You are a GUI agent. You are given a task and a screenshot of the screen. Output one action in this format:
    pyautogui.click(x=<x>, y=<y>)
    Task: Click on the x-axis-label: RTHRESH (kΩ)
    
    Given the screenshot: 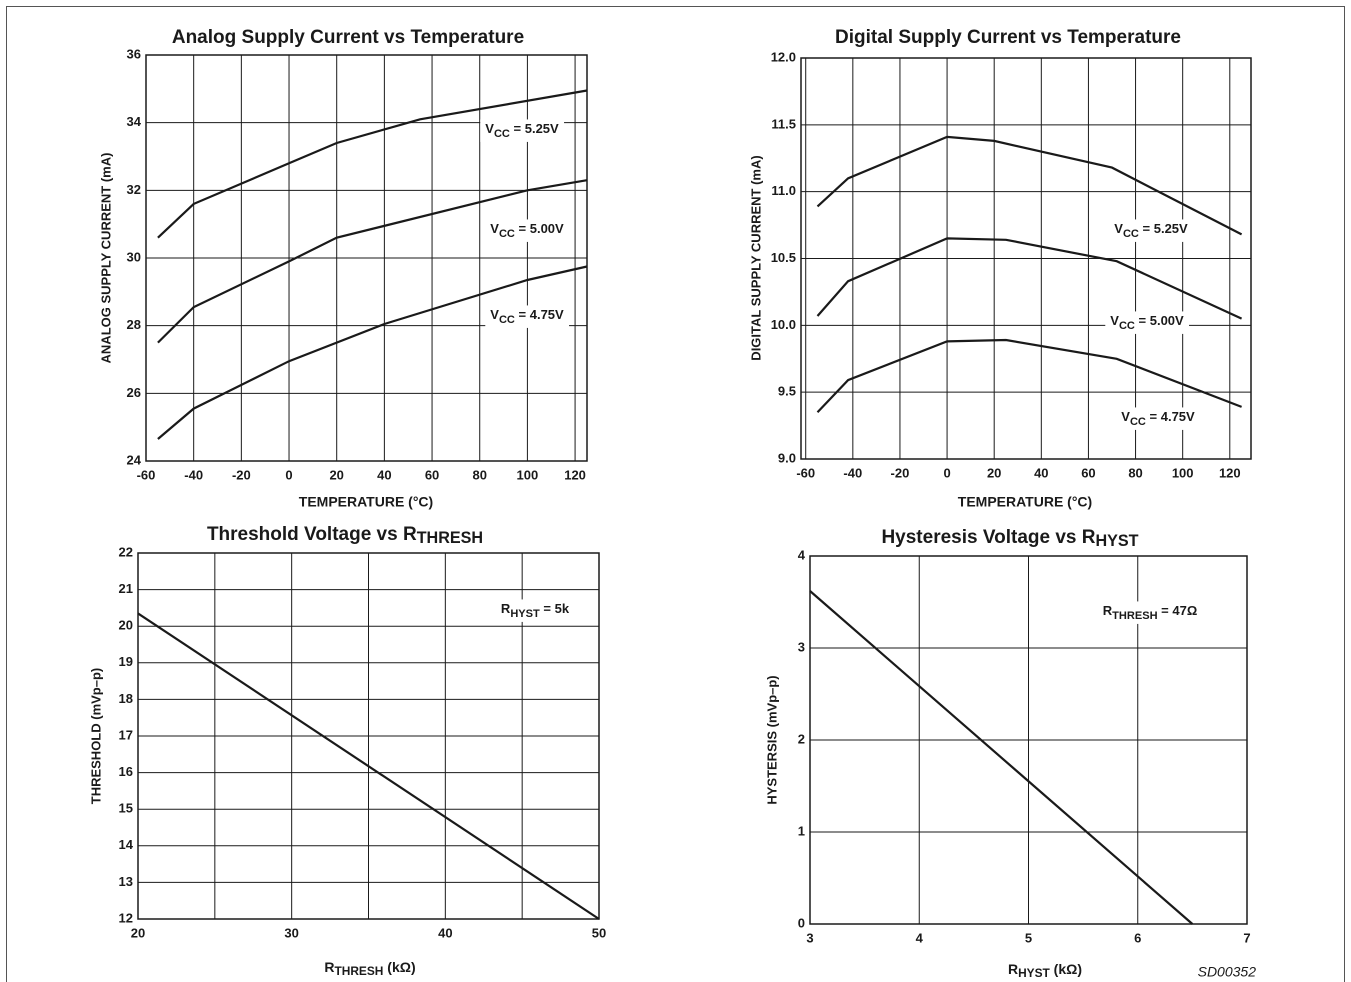 What is the action you would take?
    pyautogui.click(x=369, y=968)
    